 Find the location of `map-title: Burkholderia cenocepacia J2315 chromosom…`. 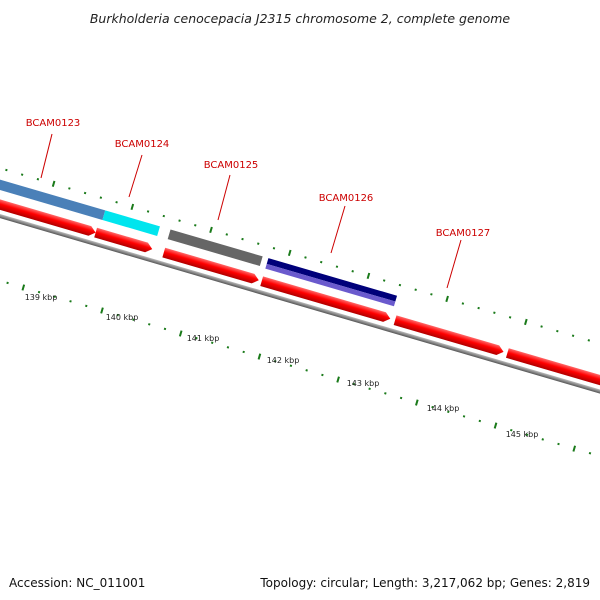

map-title: Burkholderia cenocepacia J2315 chromosom… is located at coordinates (300, 18).